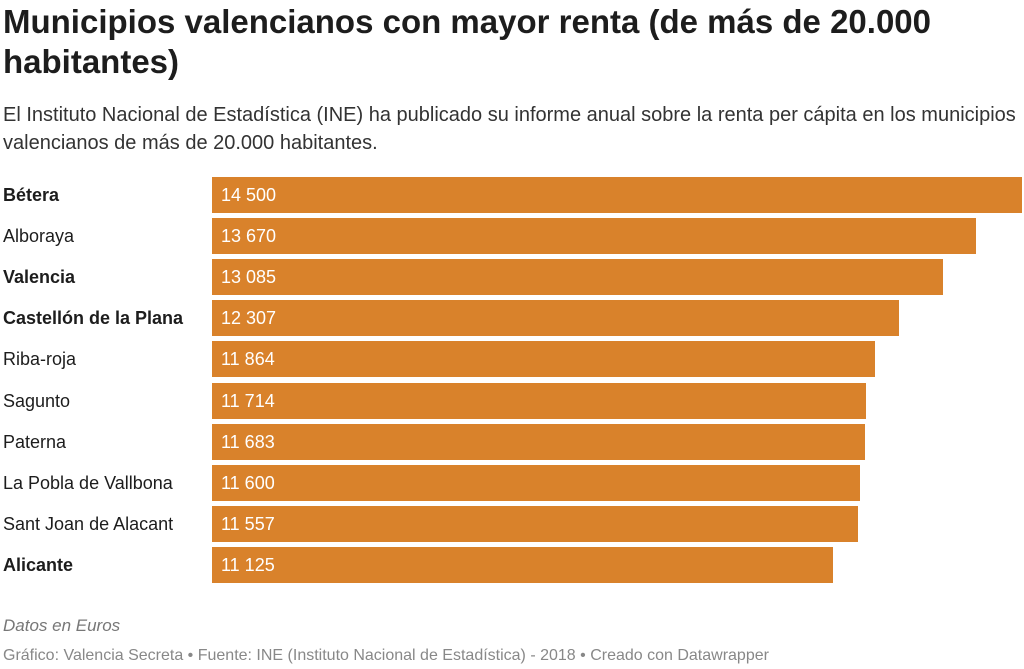 This screenshot has width=1024, height=669. I want to click on bar-row: Alicante 11 125, so click(512, 565).